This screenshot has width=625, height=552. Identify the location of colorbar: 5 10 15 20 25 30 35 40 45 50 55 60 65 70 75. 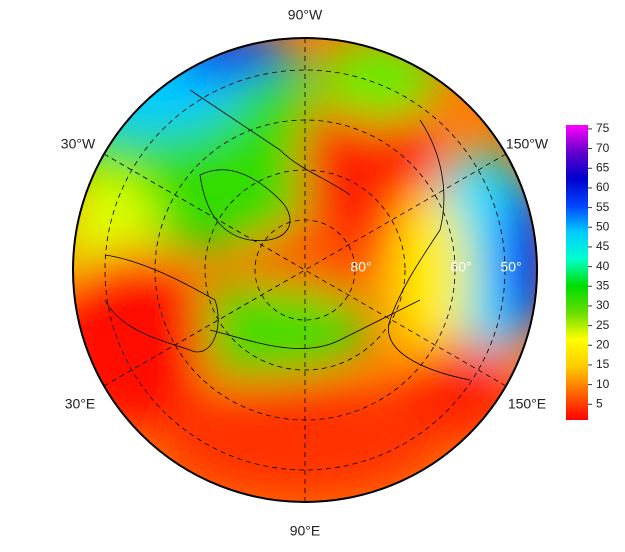
(588, 270).